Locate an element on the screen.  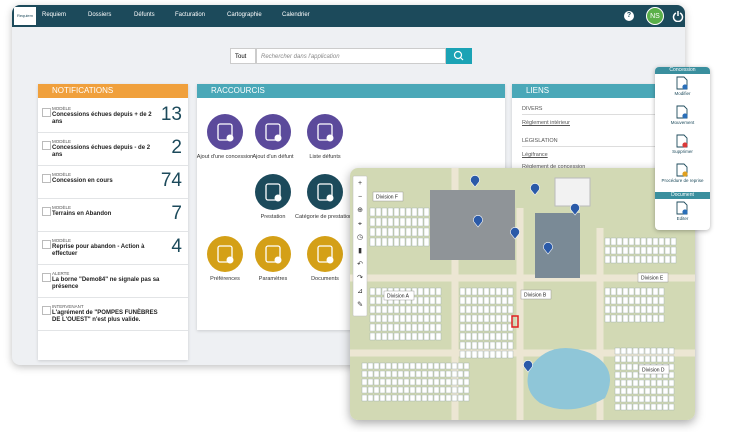
action-label: Supprimer is located at coordinates (682, 151).